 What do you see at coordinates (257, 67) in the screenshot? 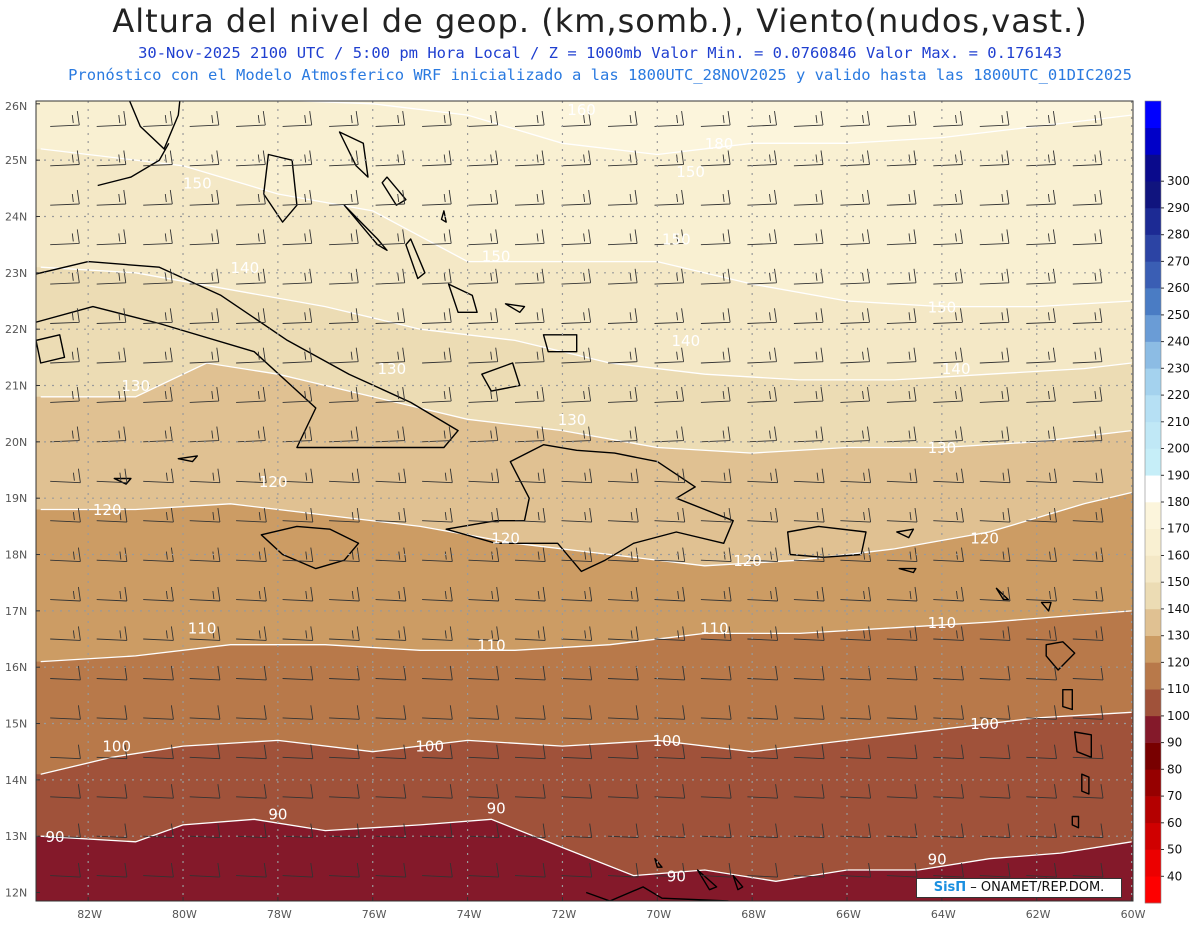
I see `coastline-grand-bahama` at bounding box center [257, 67].